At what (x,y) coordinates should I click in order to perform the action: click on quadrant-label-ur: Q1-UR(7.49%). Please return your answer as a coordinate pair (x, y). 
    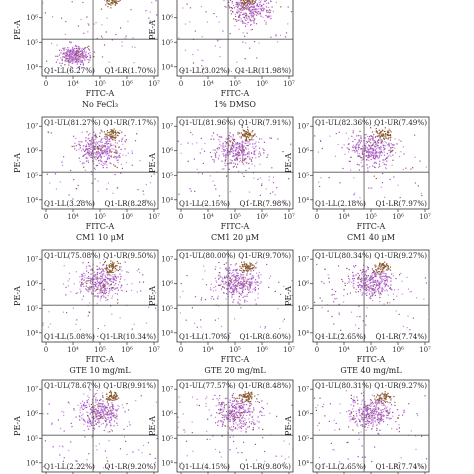
    Looking at the image, I should click on (400, 122).